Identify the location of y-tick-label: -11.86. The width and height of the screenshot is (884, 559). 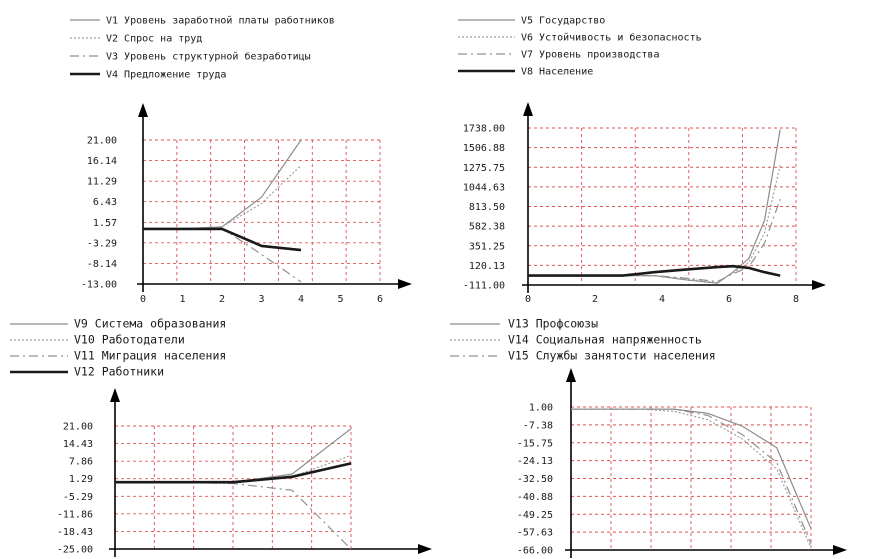
(75, 514).